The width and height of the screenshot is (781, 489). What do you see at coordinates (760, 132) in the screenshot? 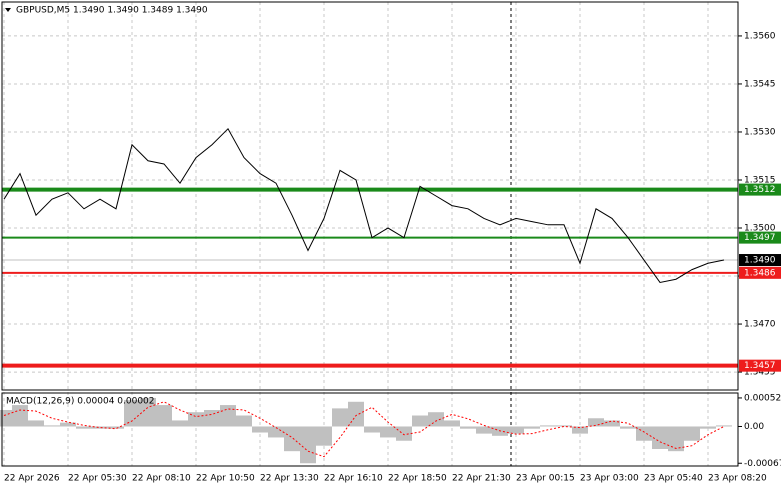
I see `y-tick-label: 1.3530` at bounding box center [760, 132].